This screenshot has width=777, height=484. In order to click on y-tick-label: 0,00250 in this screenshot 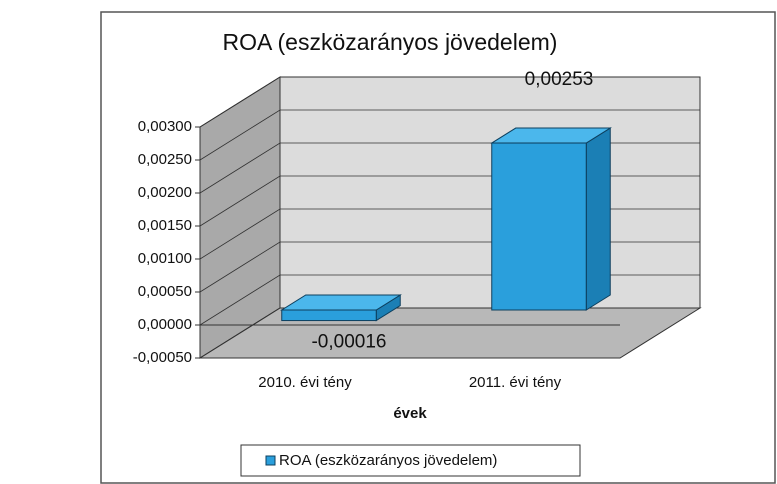, I will do `click(165, 159)`.